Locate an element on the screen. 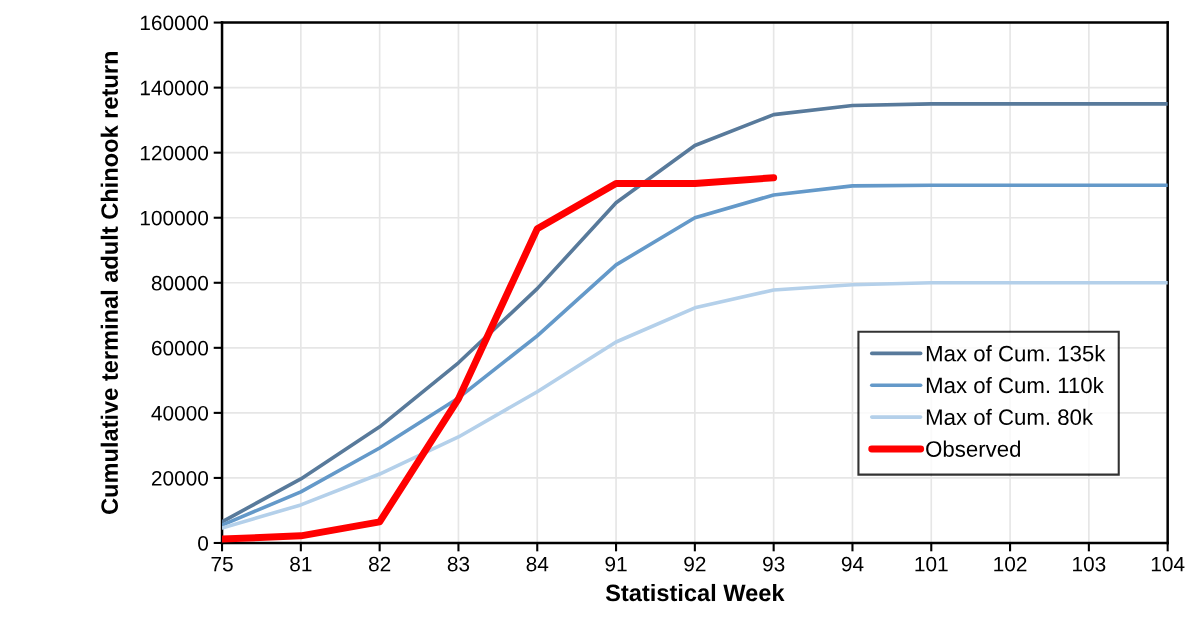 Image resolution: width=1197 pixels, height=627 pixels. y-tick-label: 160000 is located at coordinates (174, 23).